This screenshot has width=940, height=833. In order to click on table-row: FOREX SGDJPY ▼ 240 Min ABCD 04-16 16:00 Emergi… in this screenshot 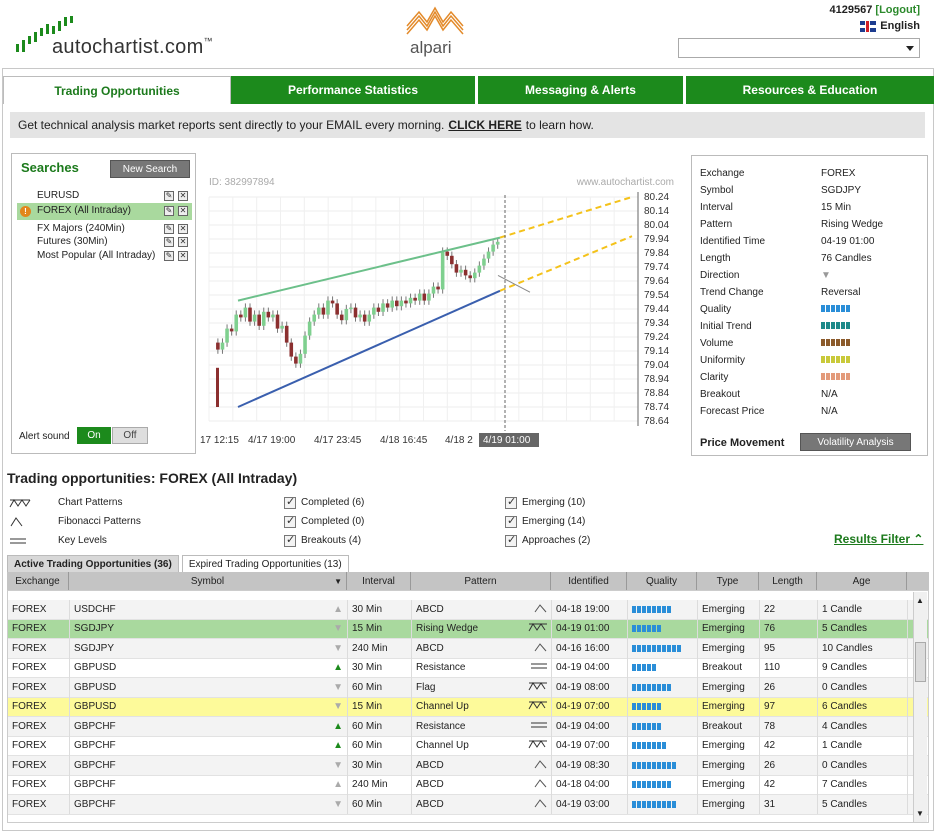, I will do `click(468, 648)`.